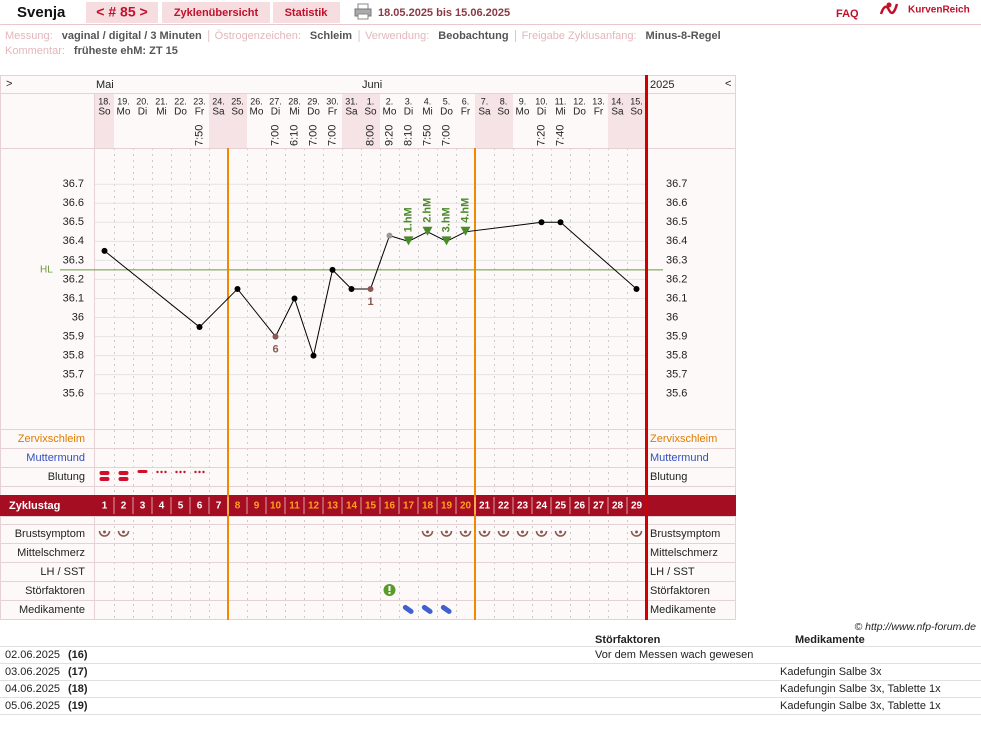 The width and height of the screenshot is (981, 739). I want to click on time-label: 8:10, so click(408, 135).